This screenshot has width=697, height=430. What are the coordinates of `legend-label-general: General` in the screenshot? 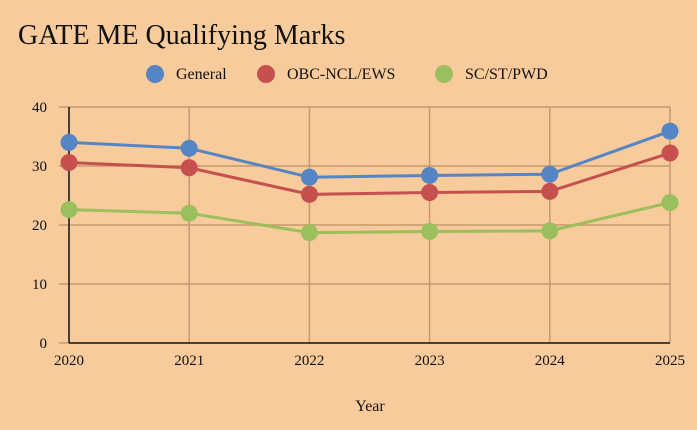 It's located at (201, 74).